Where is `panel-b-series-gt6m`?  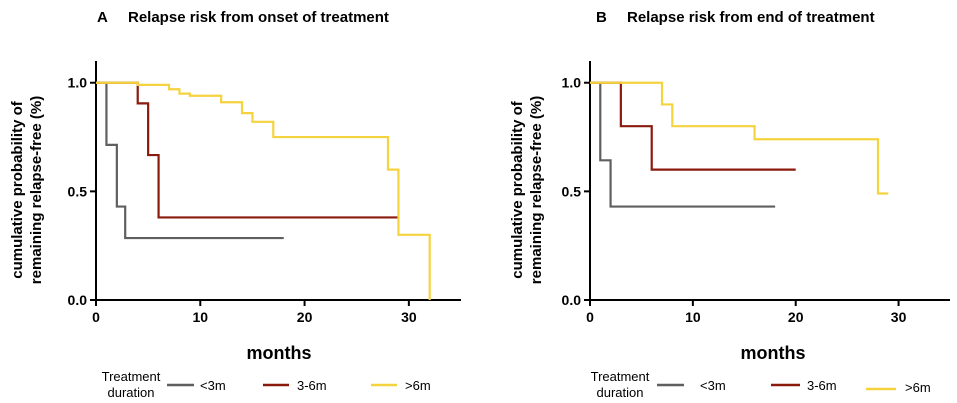
panel-b-series-gt6m is located at coordinates (739, 138).